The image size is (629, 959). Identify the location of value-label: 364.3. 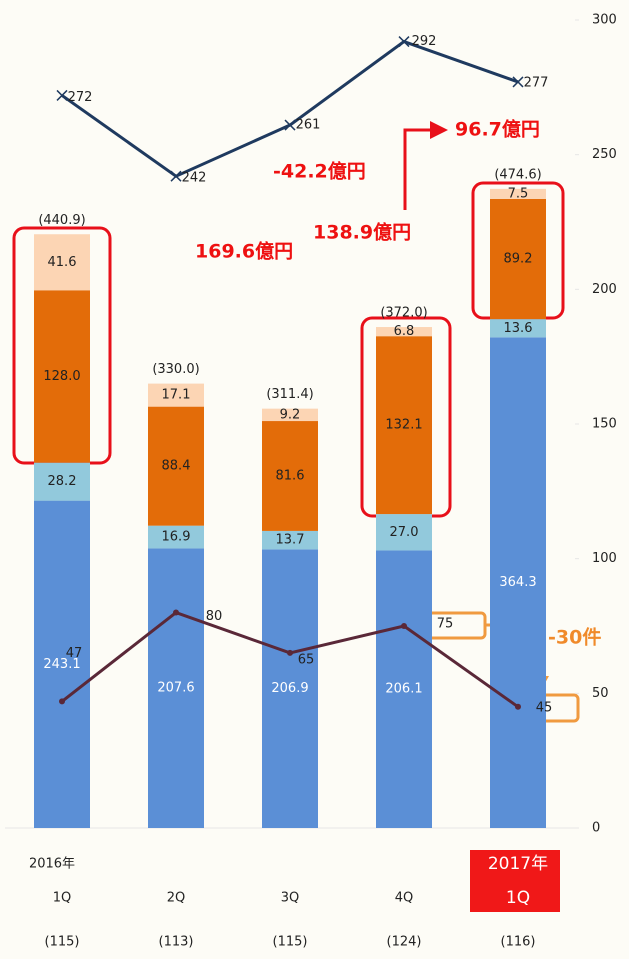
(517, 582).